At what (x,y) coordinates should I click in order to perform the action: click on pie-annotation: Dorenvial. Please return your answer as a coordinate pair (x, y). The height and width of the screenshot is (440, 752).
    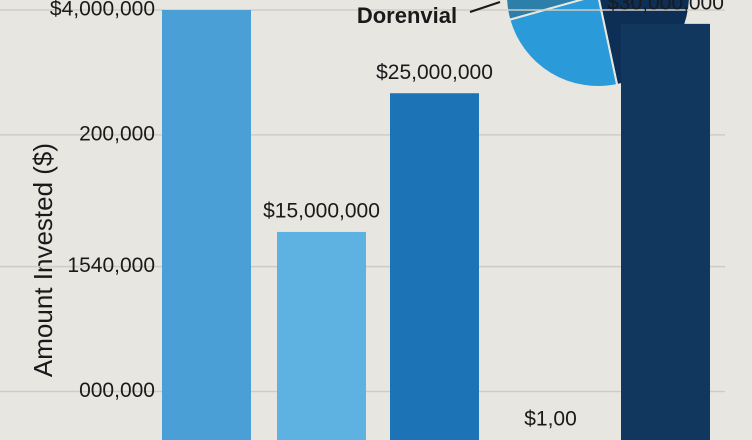
    Looking at the image, I should click on (407, 15).